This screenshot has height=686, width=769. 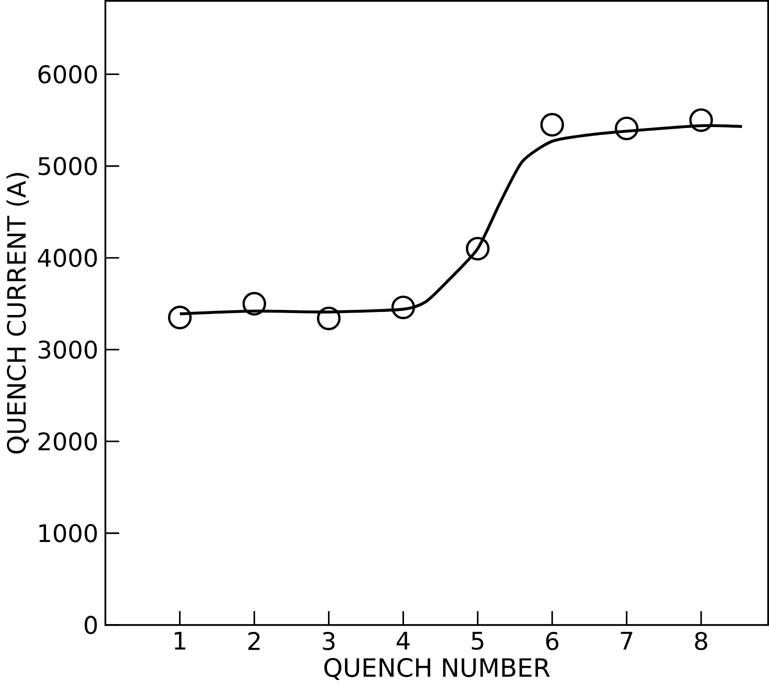 I want to click on x-tick-label: 8, so click(x=701, y=641).